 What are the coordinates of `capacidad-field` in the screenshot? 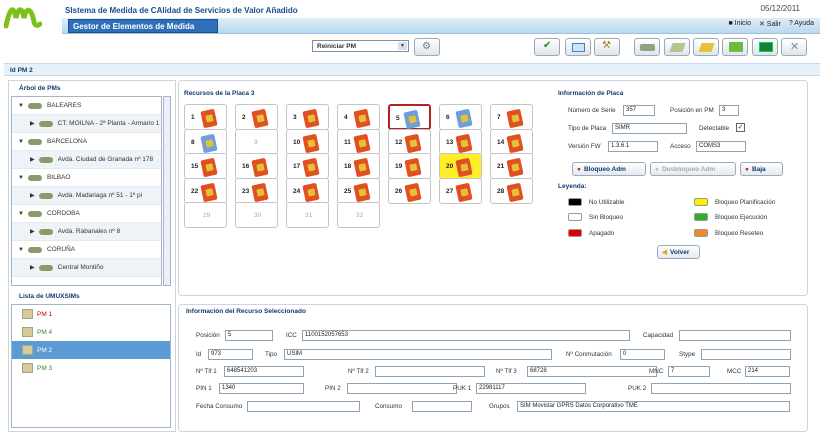 It's located at (735, 335).